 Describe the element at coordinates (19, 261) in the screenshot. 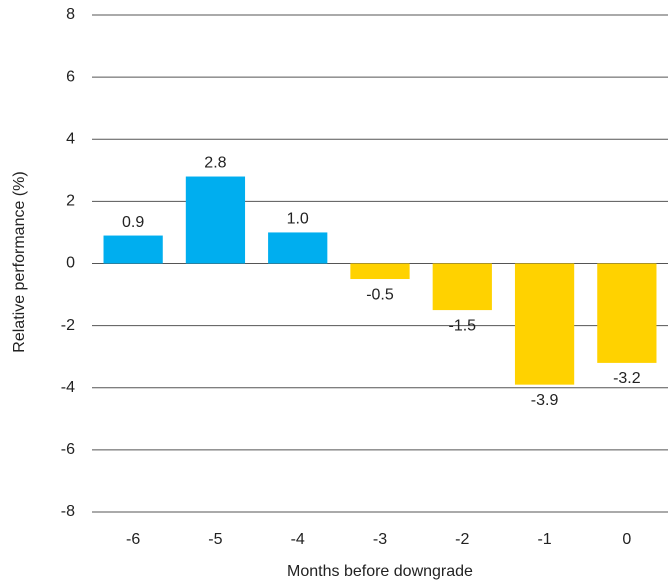

I see `y-axis-title: Relative performance (%)` at that location.